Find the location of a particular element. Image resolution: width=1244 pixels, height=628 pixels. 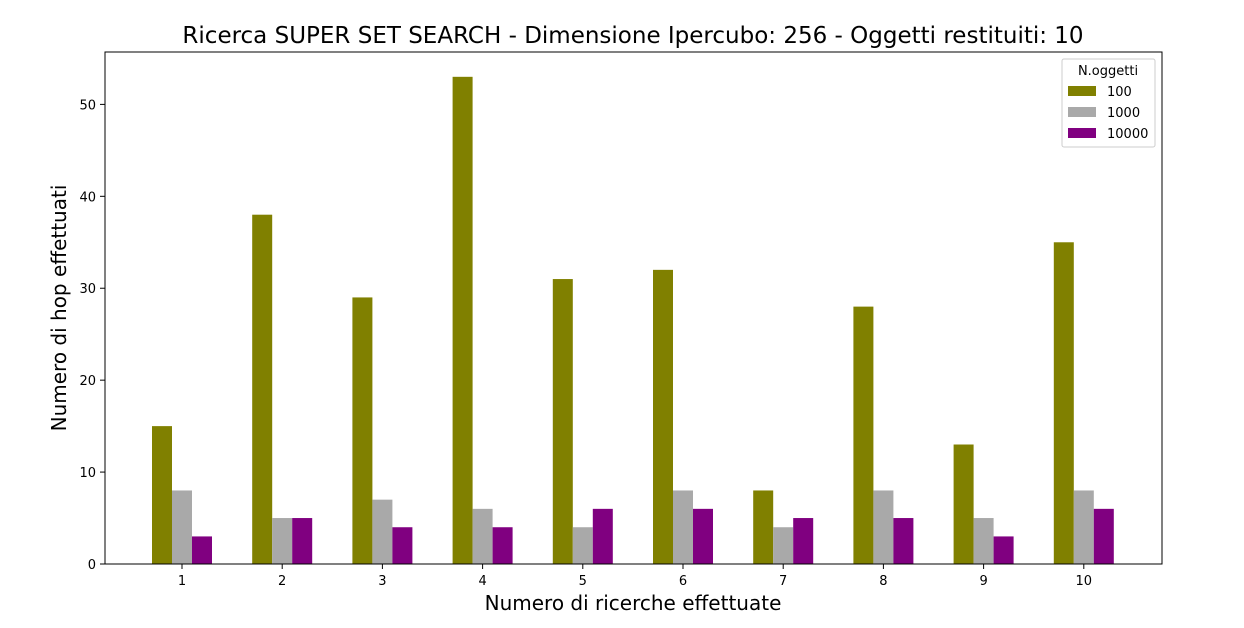

x-tick-label-3: 3 is located at coordinates (382, 581).